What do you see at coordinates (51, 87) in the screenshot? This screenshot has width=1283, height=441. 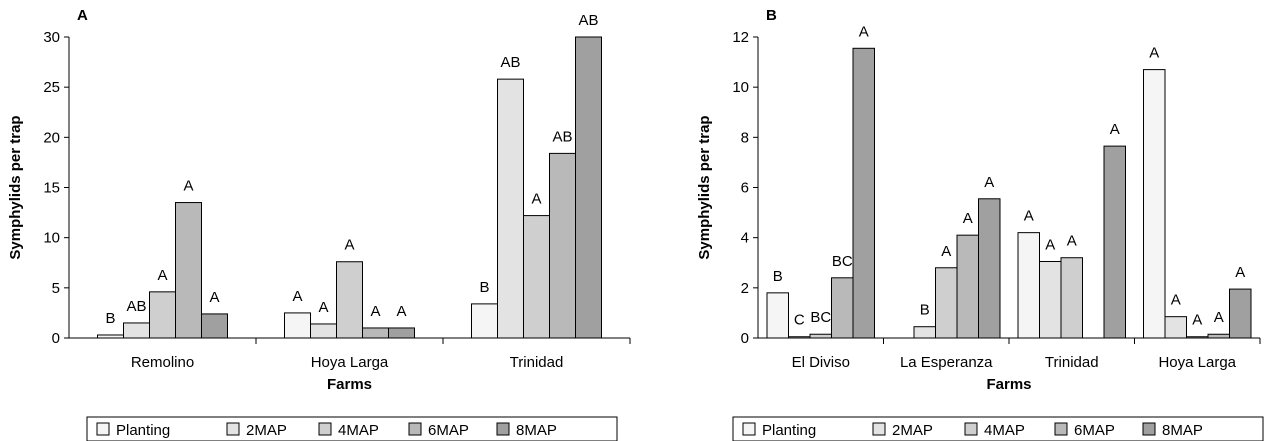 I see `y-tick-label: 25` at bounding box center [51, 87].